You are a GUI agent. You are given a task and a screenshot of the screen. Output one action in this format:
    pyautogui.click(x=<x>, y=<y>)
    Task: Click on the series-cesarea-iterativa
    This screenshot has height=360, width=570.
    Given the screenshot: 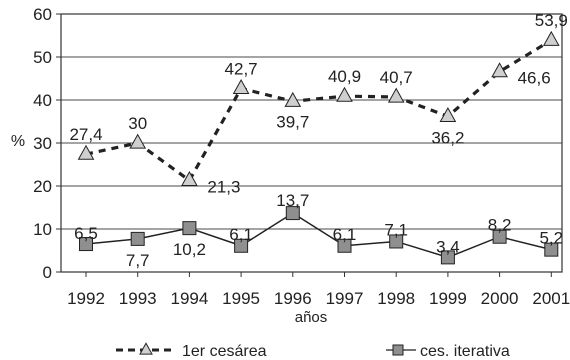 What is the action you would take?
    pyautogui.click(x=319, y=235)
    